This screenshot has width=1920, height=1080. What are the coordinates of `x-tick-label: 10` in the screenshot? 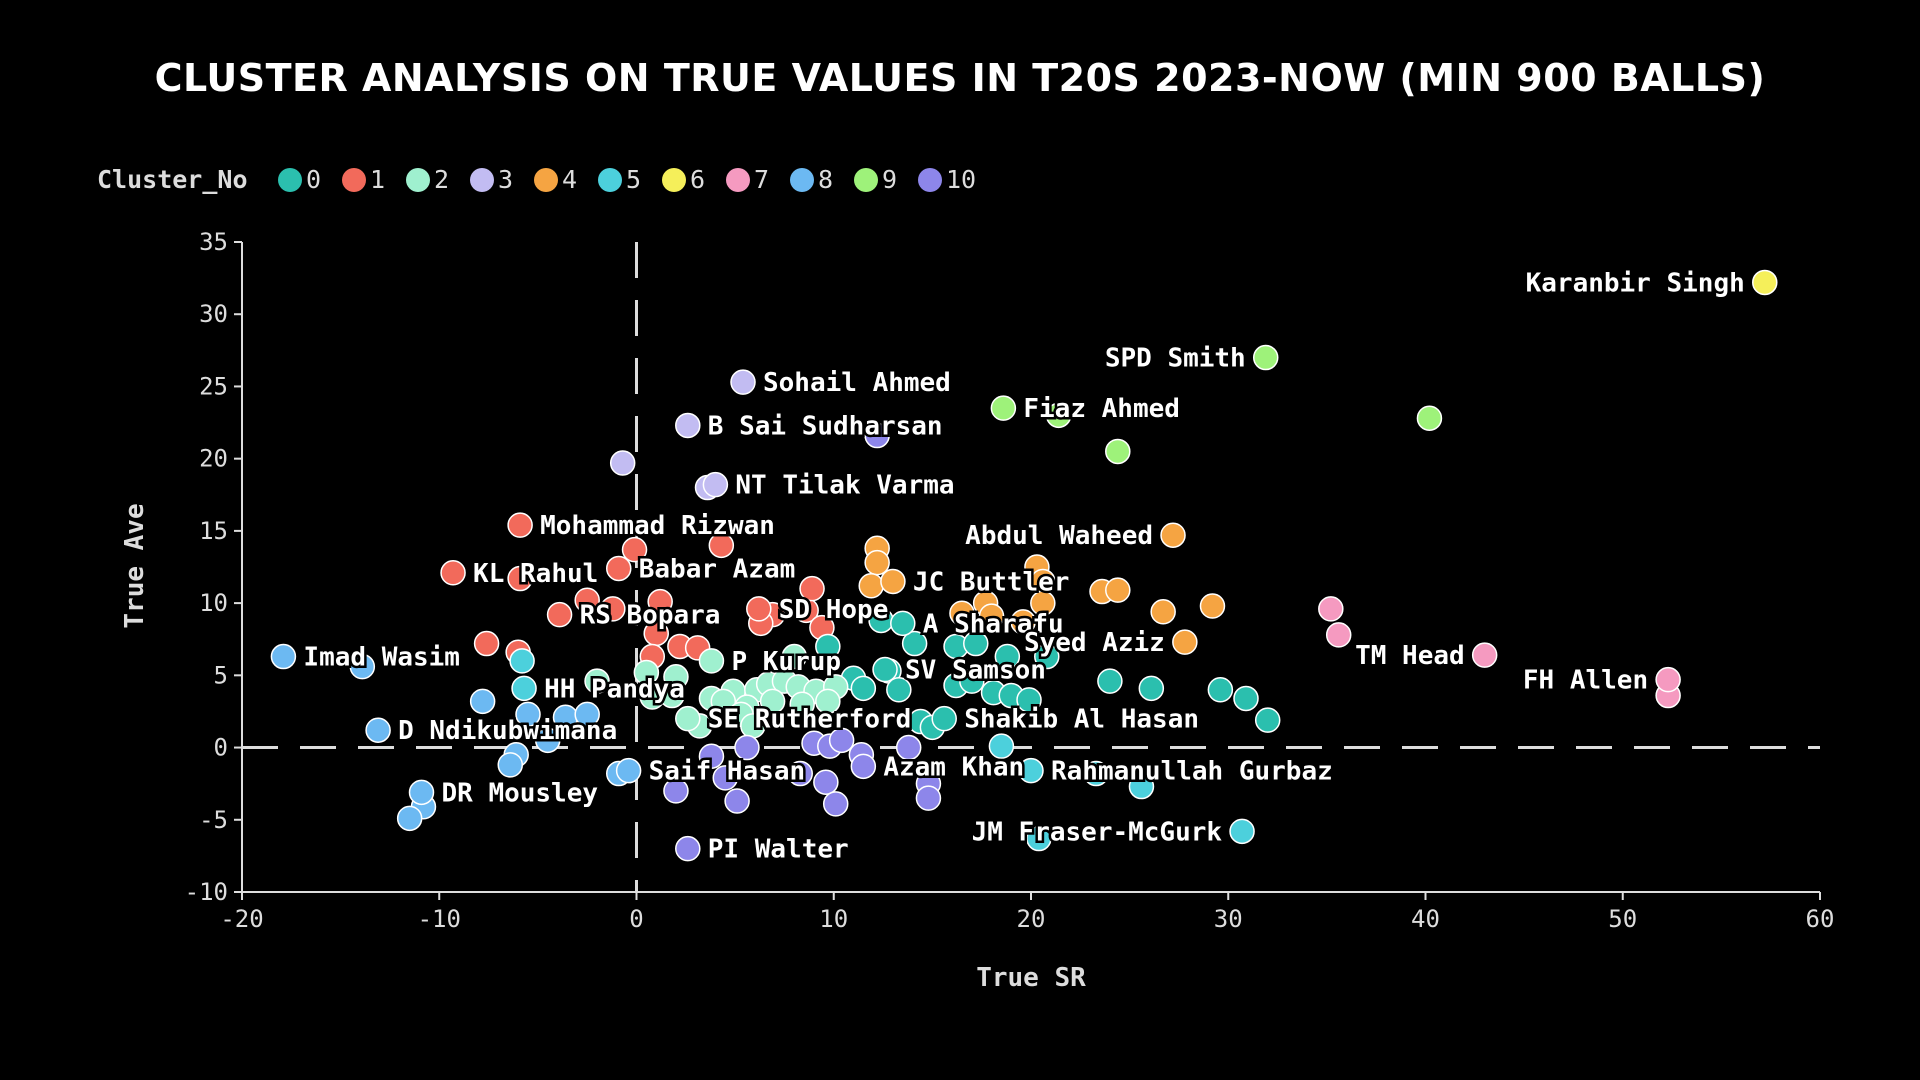 It's located at (833, 919).